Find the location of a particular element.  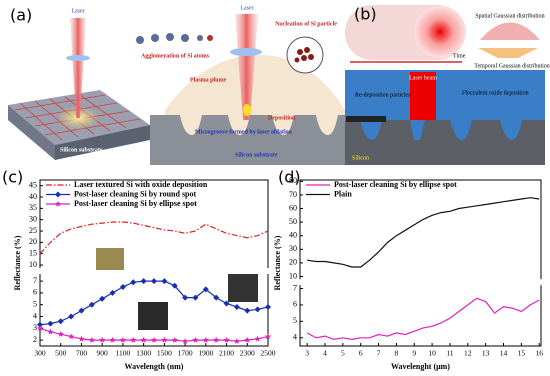

y-tick-label: 10 is located at coordinates (33, 264).